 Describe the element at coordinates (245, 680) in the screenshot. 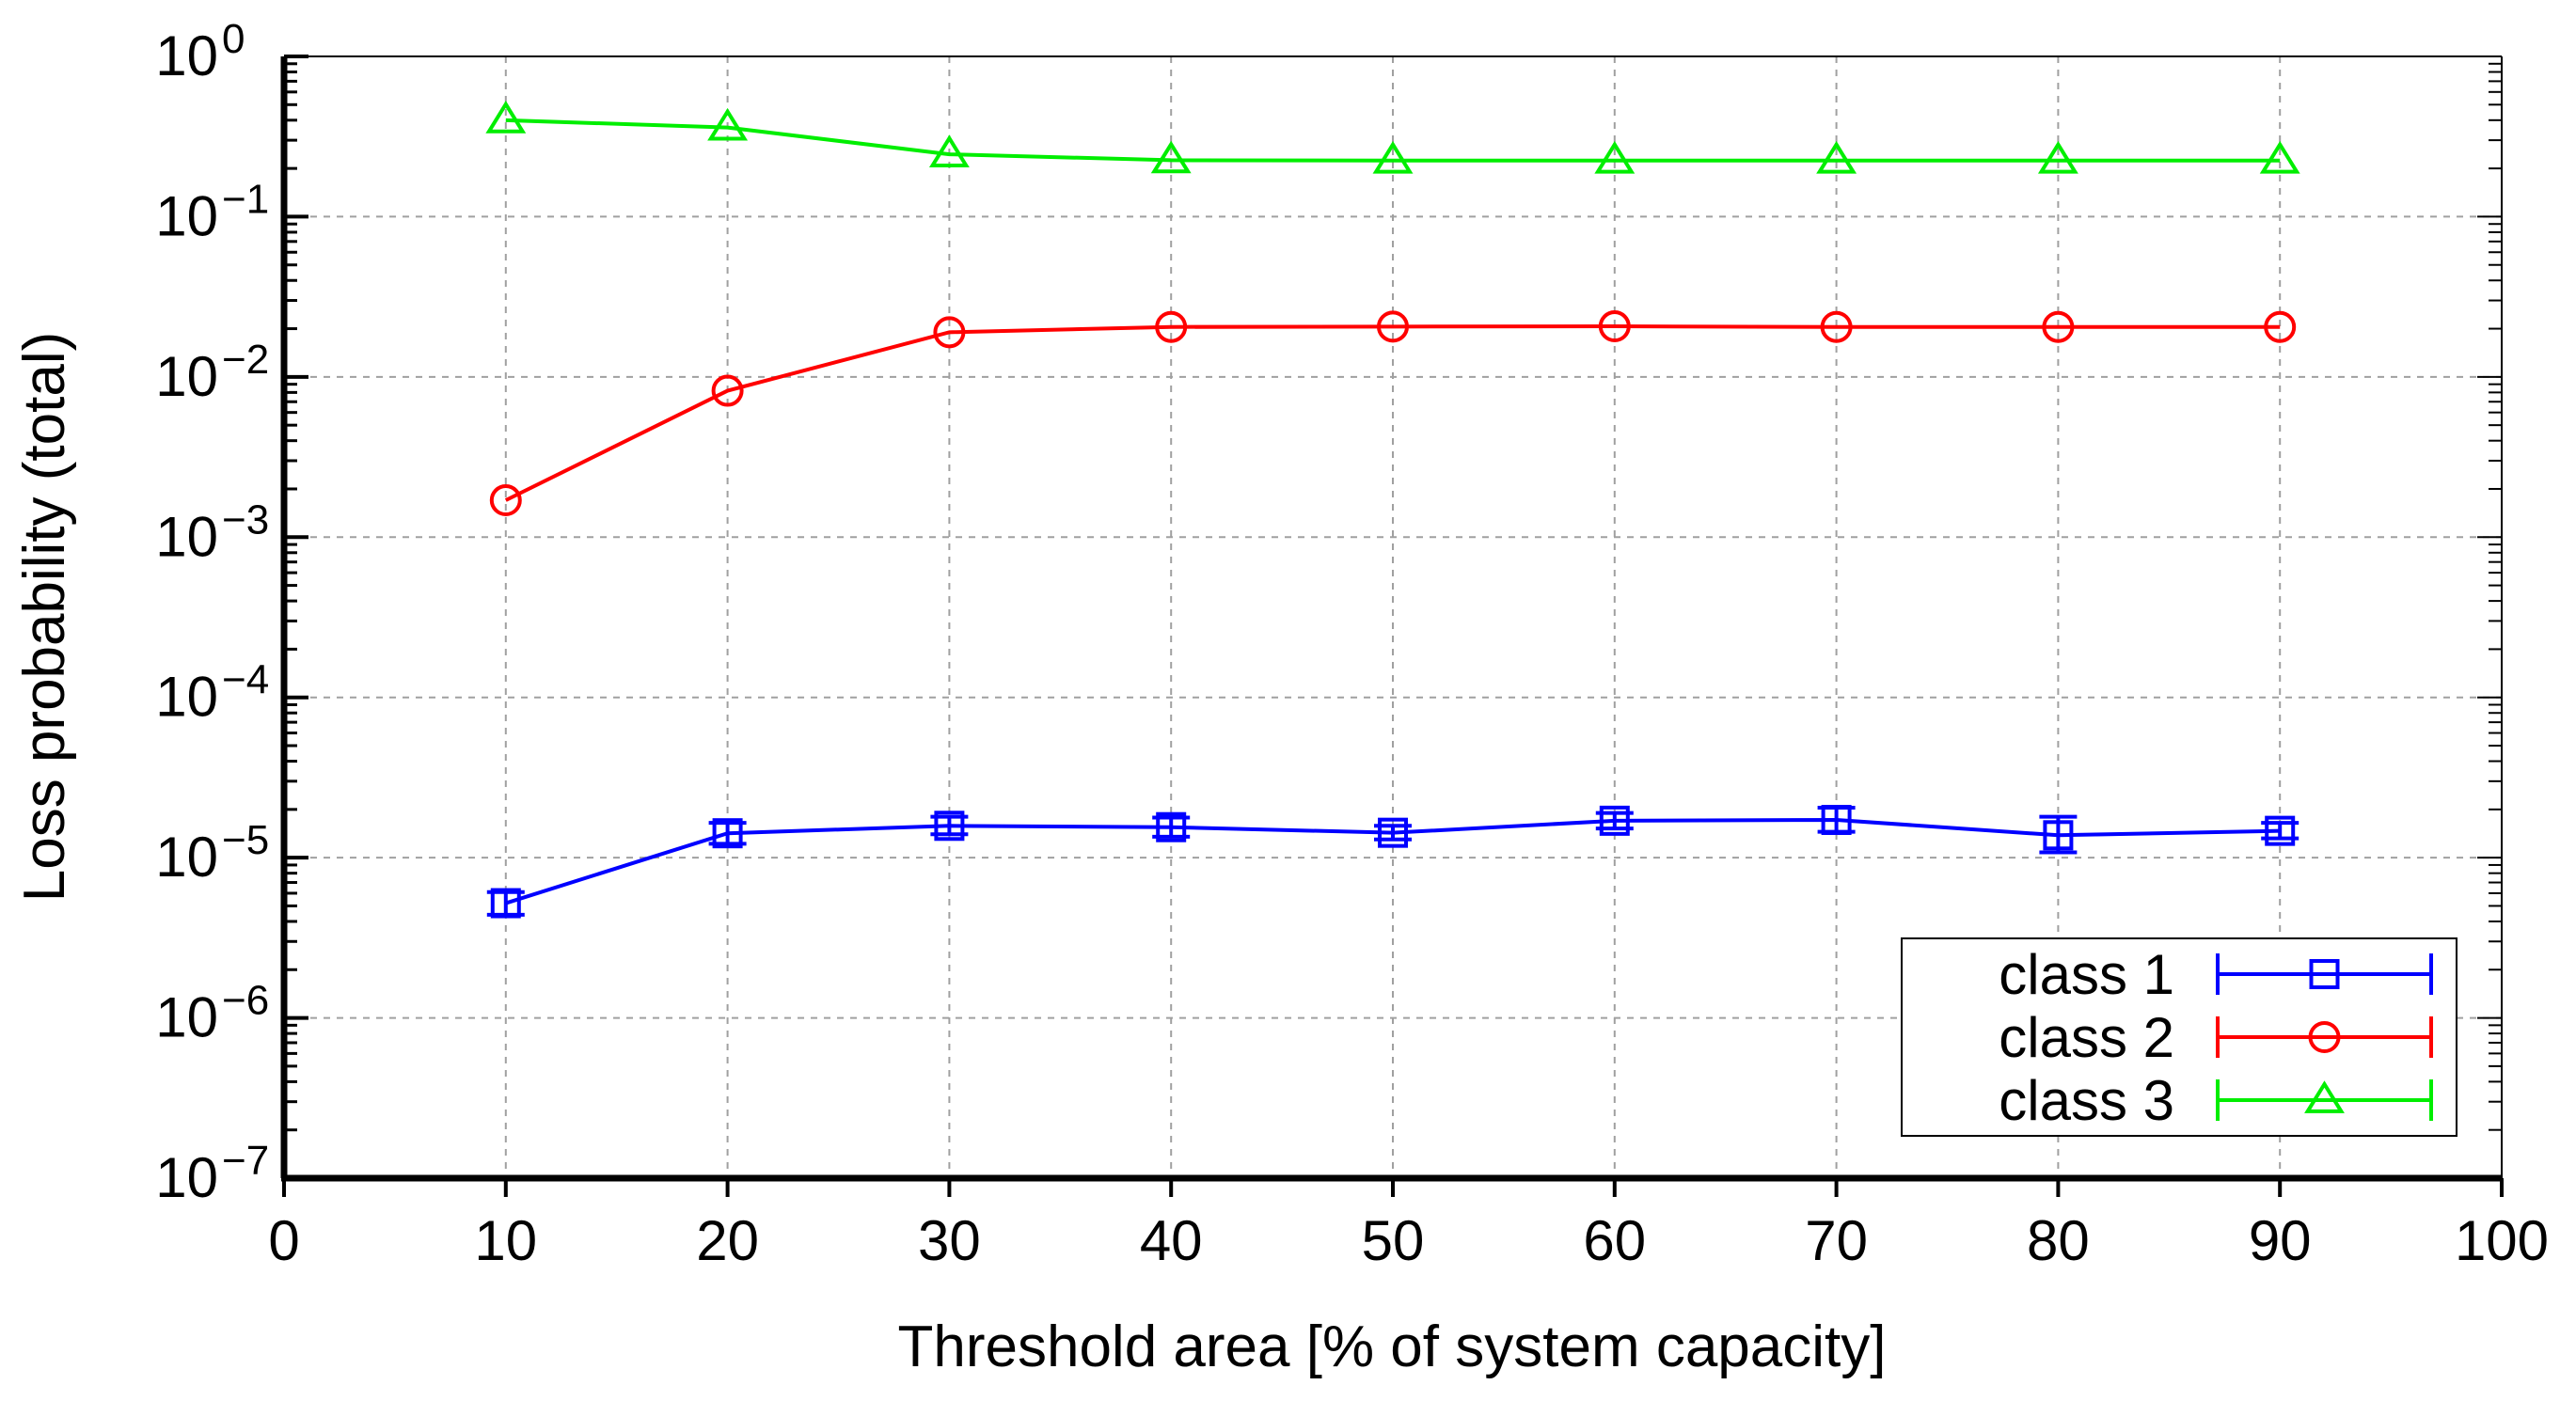

I see `y-tick-exponent: −4` at that location.